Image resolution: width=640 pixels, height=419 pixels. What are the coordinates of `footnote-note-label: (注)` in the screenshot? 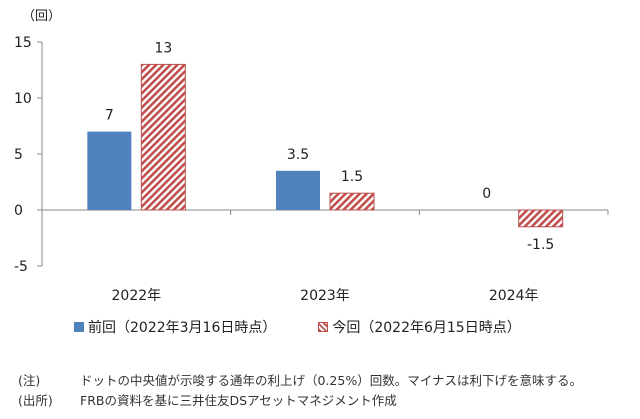 It's located at (29, 380).